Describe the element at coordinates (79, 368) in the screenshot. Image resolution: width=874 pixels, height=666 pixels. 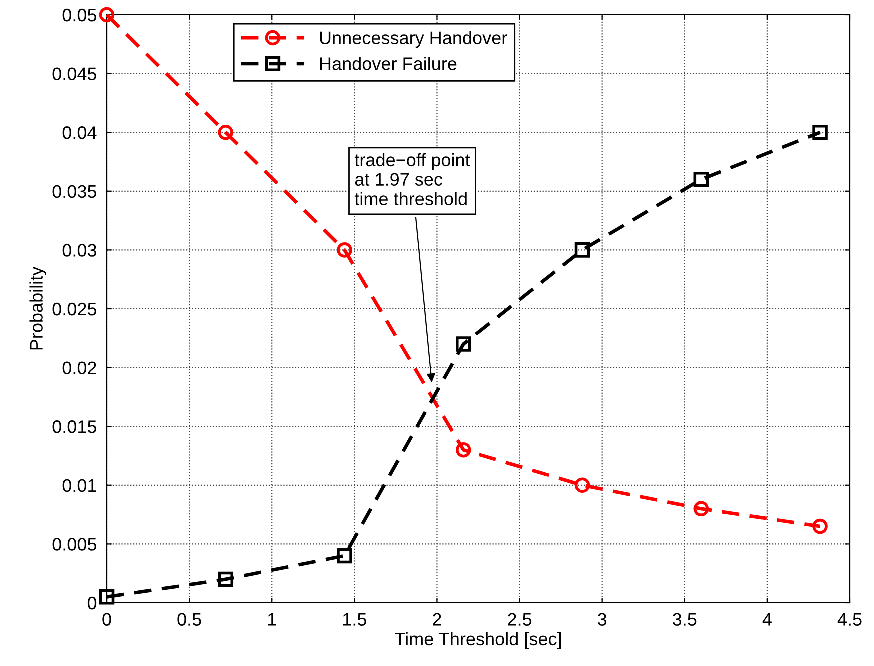
I see `y-tick-label: 0.02` at that location.